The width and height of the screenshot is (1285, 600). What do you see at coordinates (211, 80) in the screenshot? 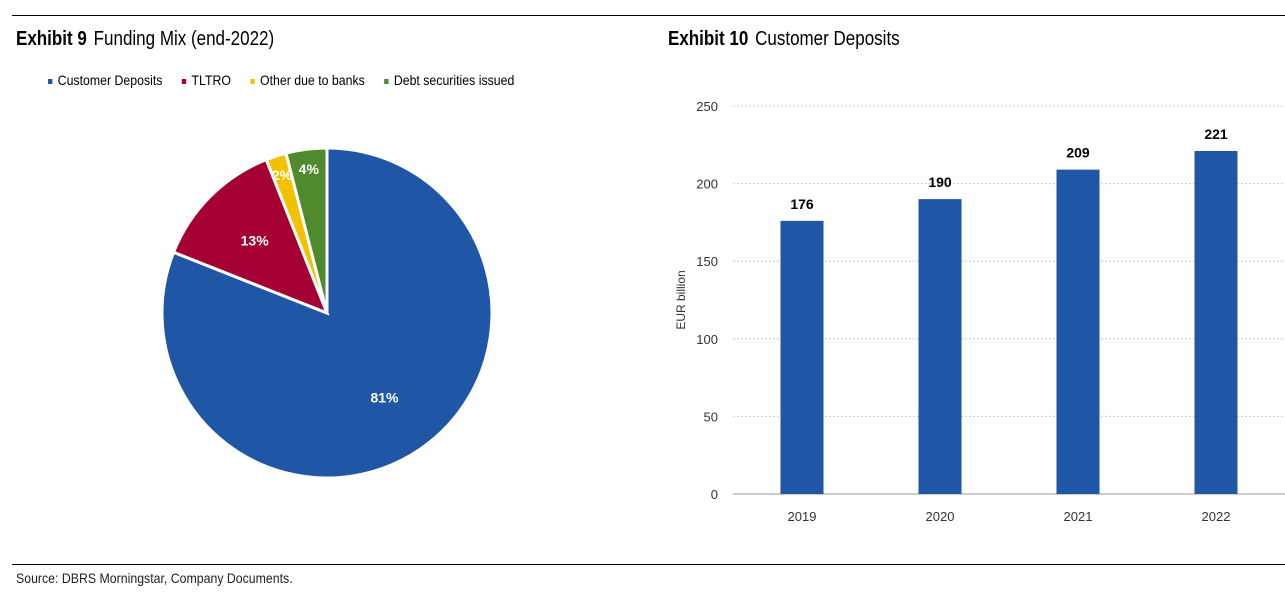
I see `legend-label: TLTRO` at bounding box center [211, 80].